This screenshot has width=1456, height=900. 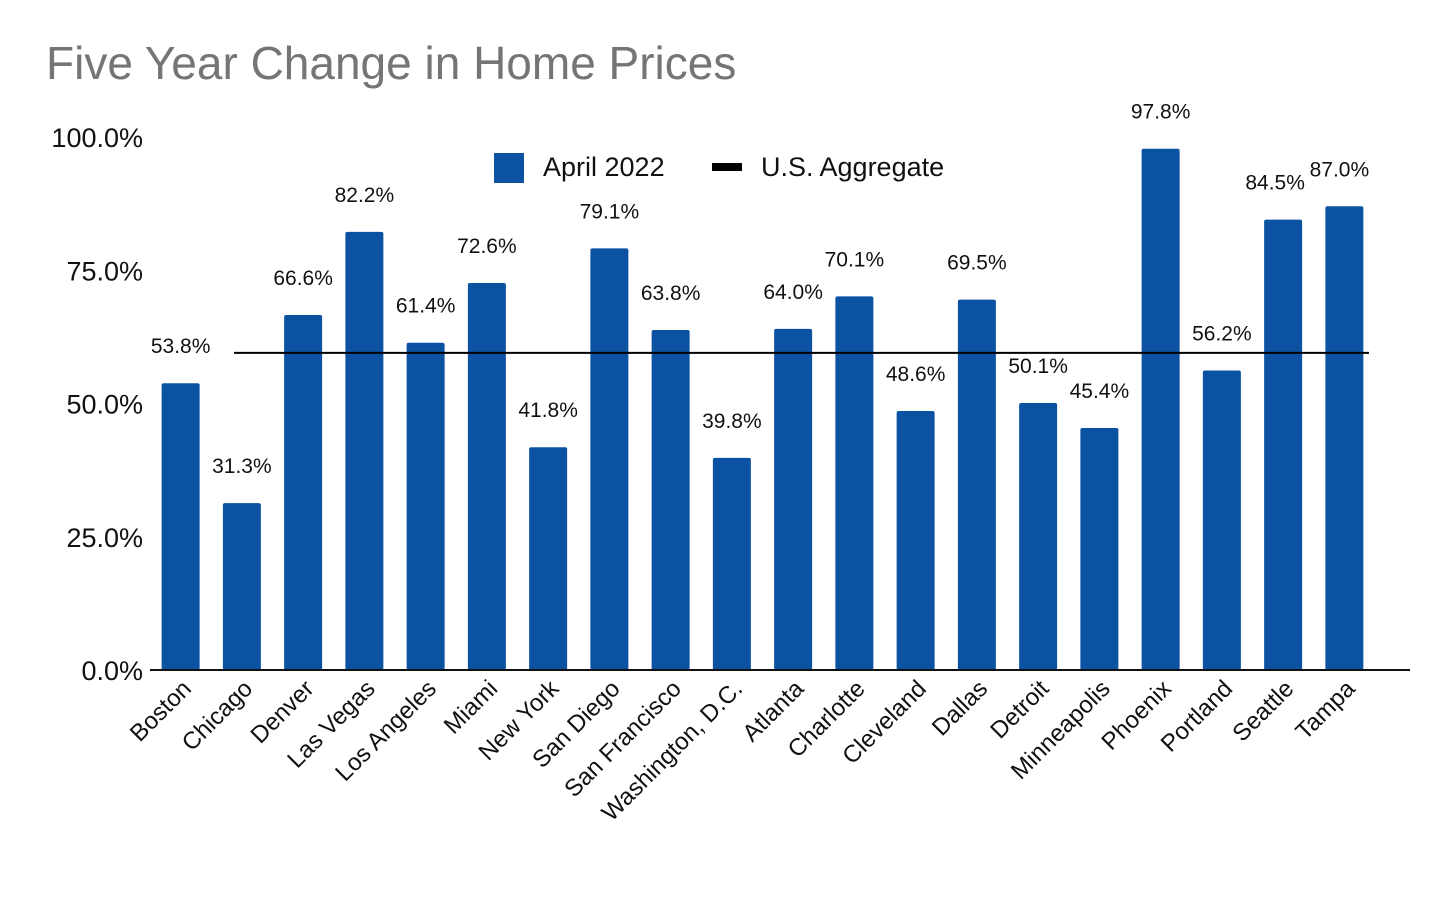 I want to click on data-label-tampa: 87.0%, so click(x=1340, y=169).